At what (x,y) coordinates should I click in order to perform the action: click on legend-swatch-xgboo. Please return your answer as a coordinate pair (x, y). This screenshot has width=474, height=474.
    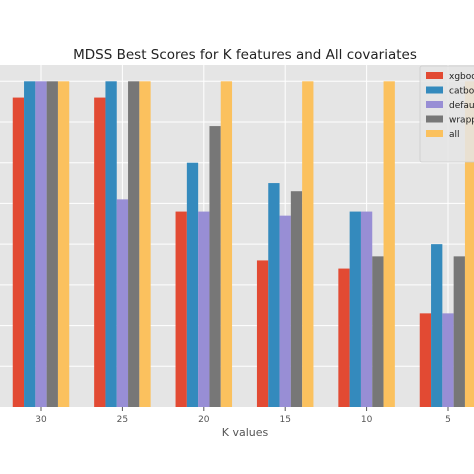
    Looking at the image, I should click on (434, 75).